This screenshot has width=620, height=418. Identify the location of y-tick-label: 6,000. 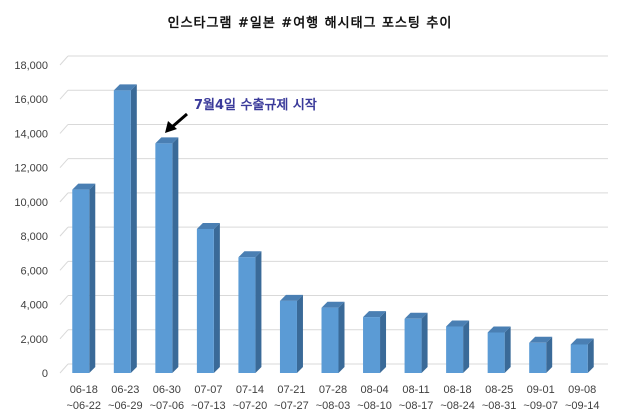
(34, 271).